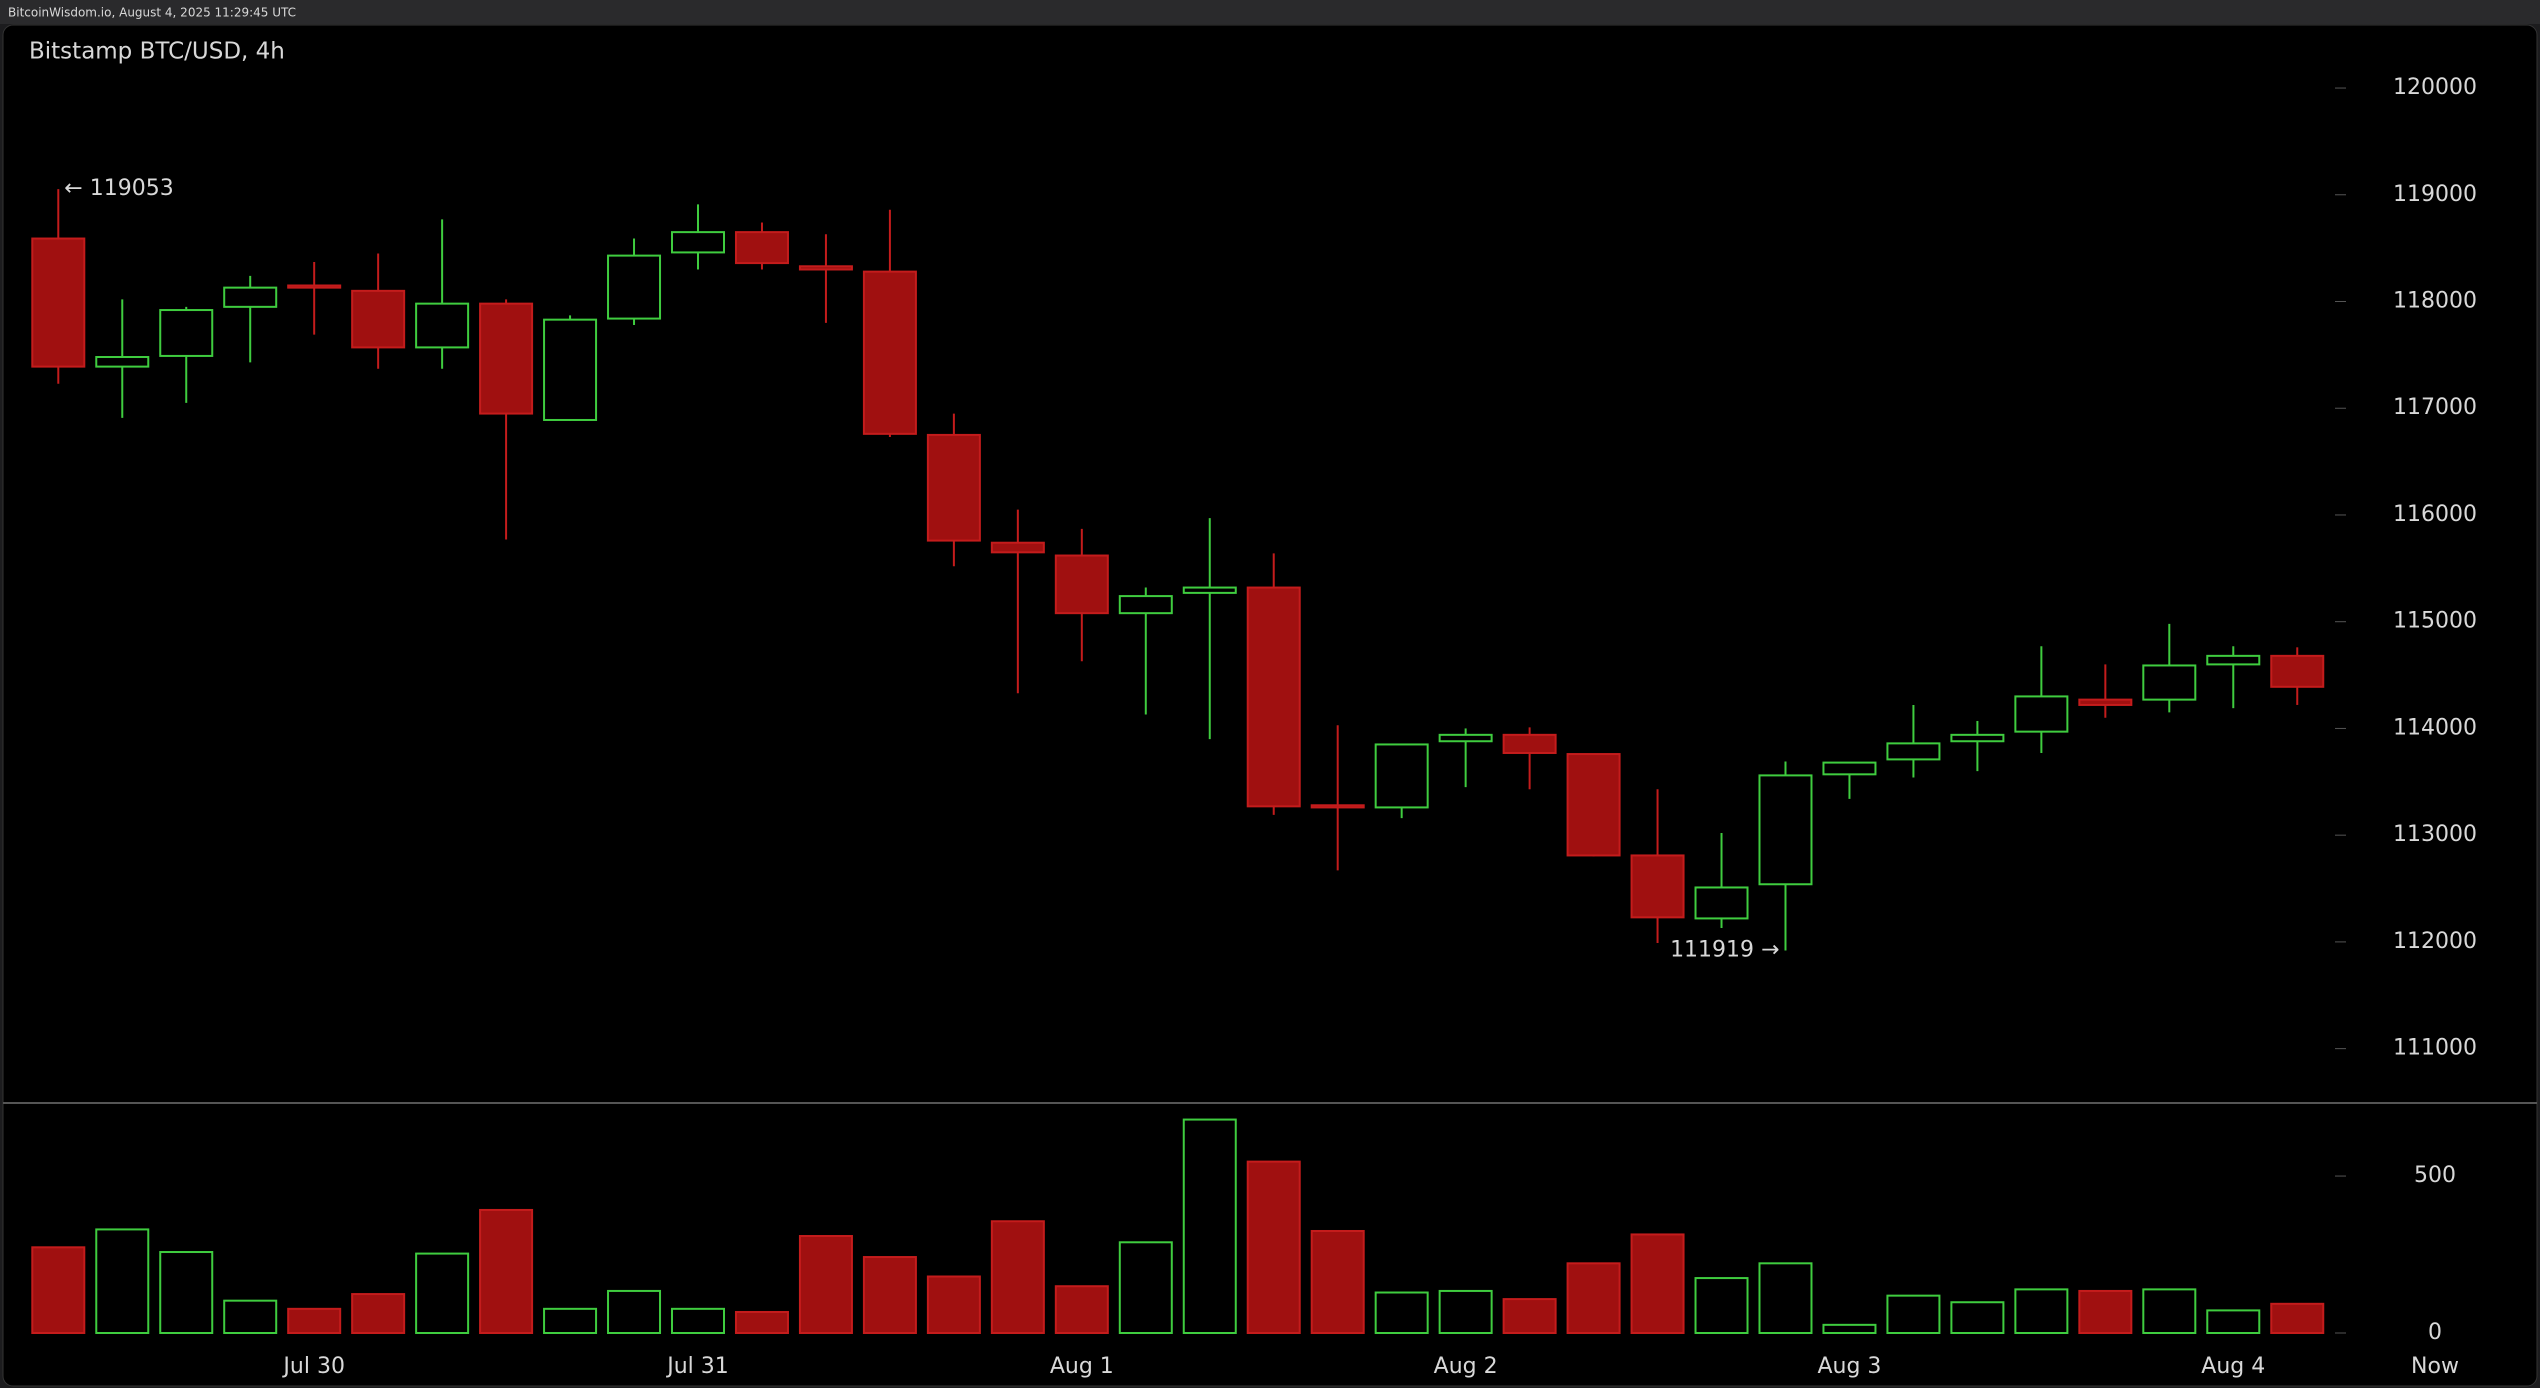 Image resolution: width=2540 pixels, height=1388 pixels. What do you see at coordinates (2435, 514) in the screenshot?
I see `y-tick-label: 116000` at bounding box center [2435, 514].